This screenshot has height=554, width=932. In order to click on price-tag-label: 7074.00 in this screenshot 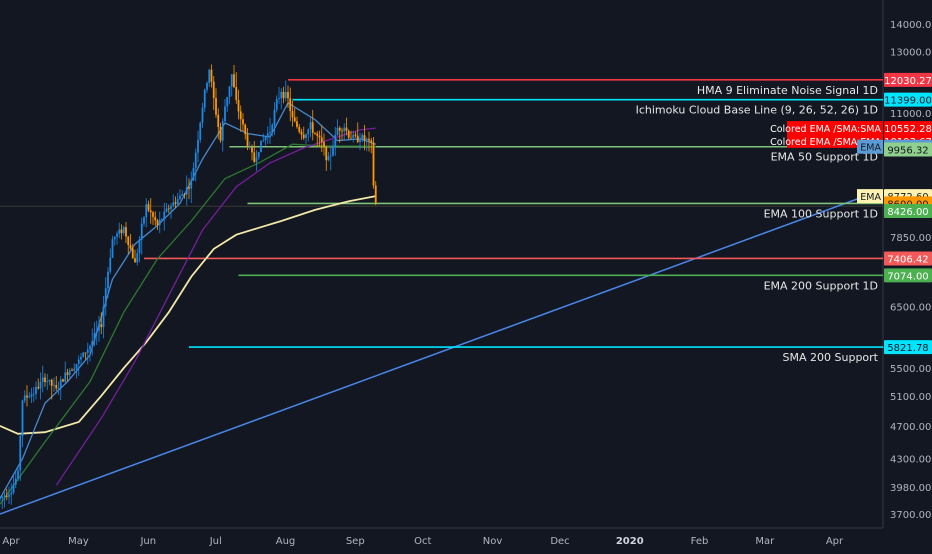, I will do `click(907, 276)`.